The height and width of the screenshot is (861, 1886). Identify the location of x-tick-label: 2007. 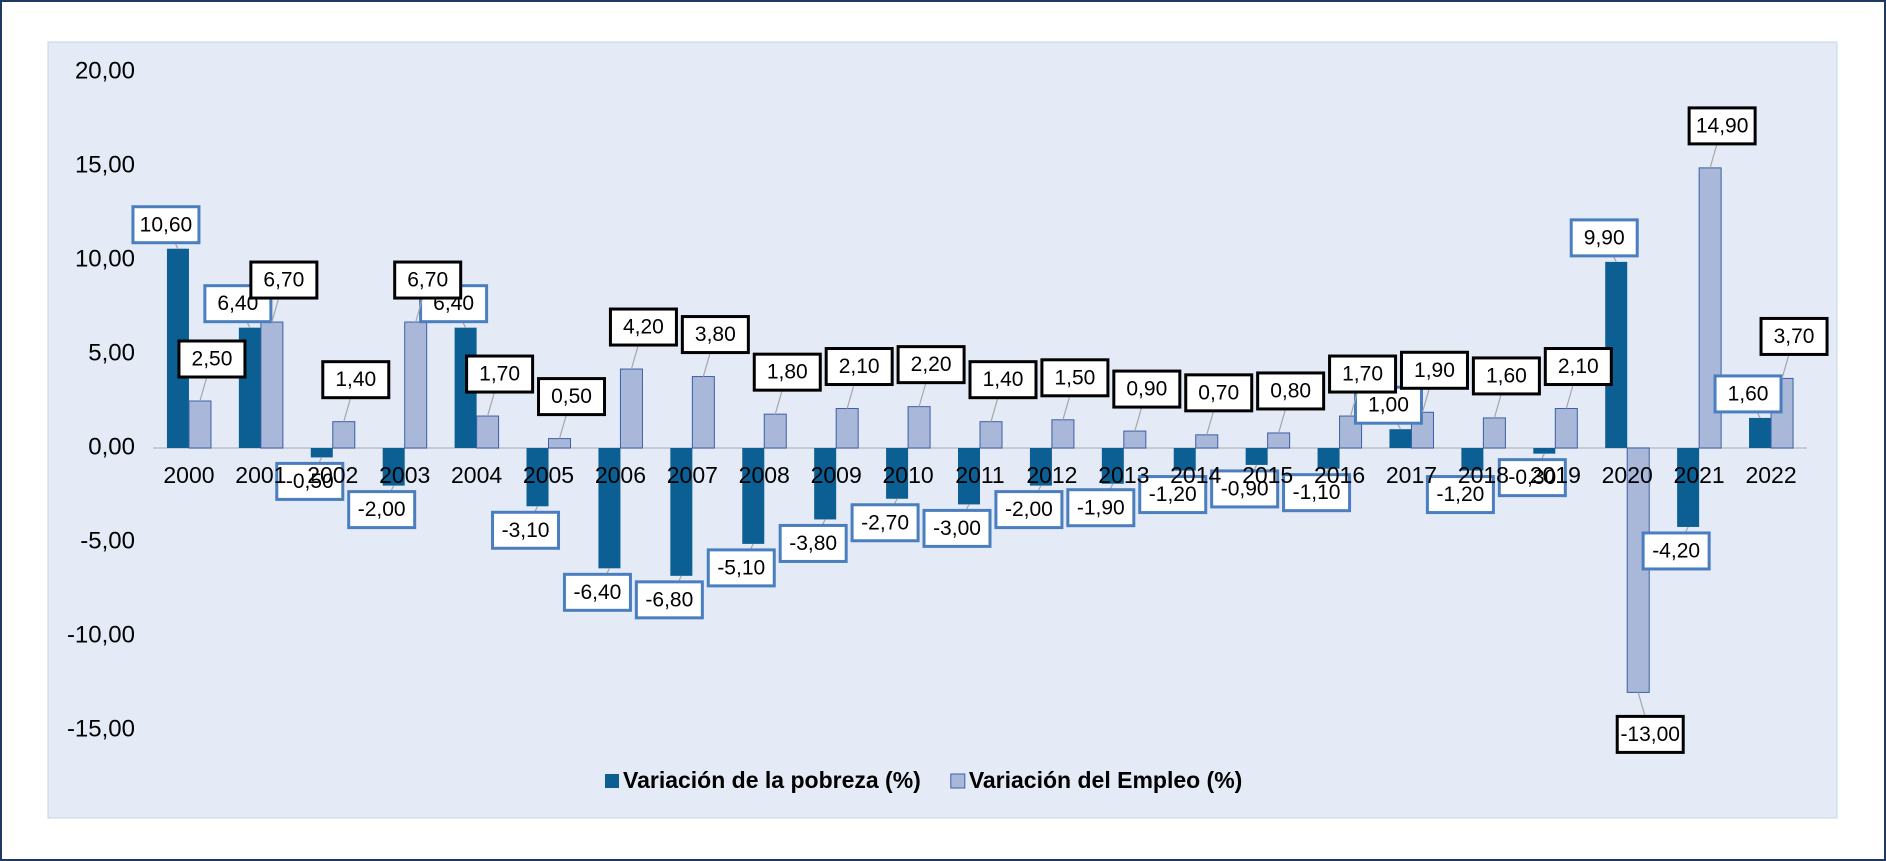
(692, 475).